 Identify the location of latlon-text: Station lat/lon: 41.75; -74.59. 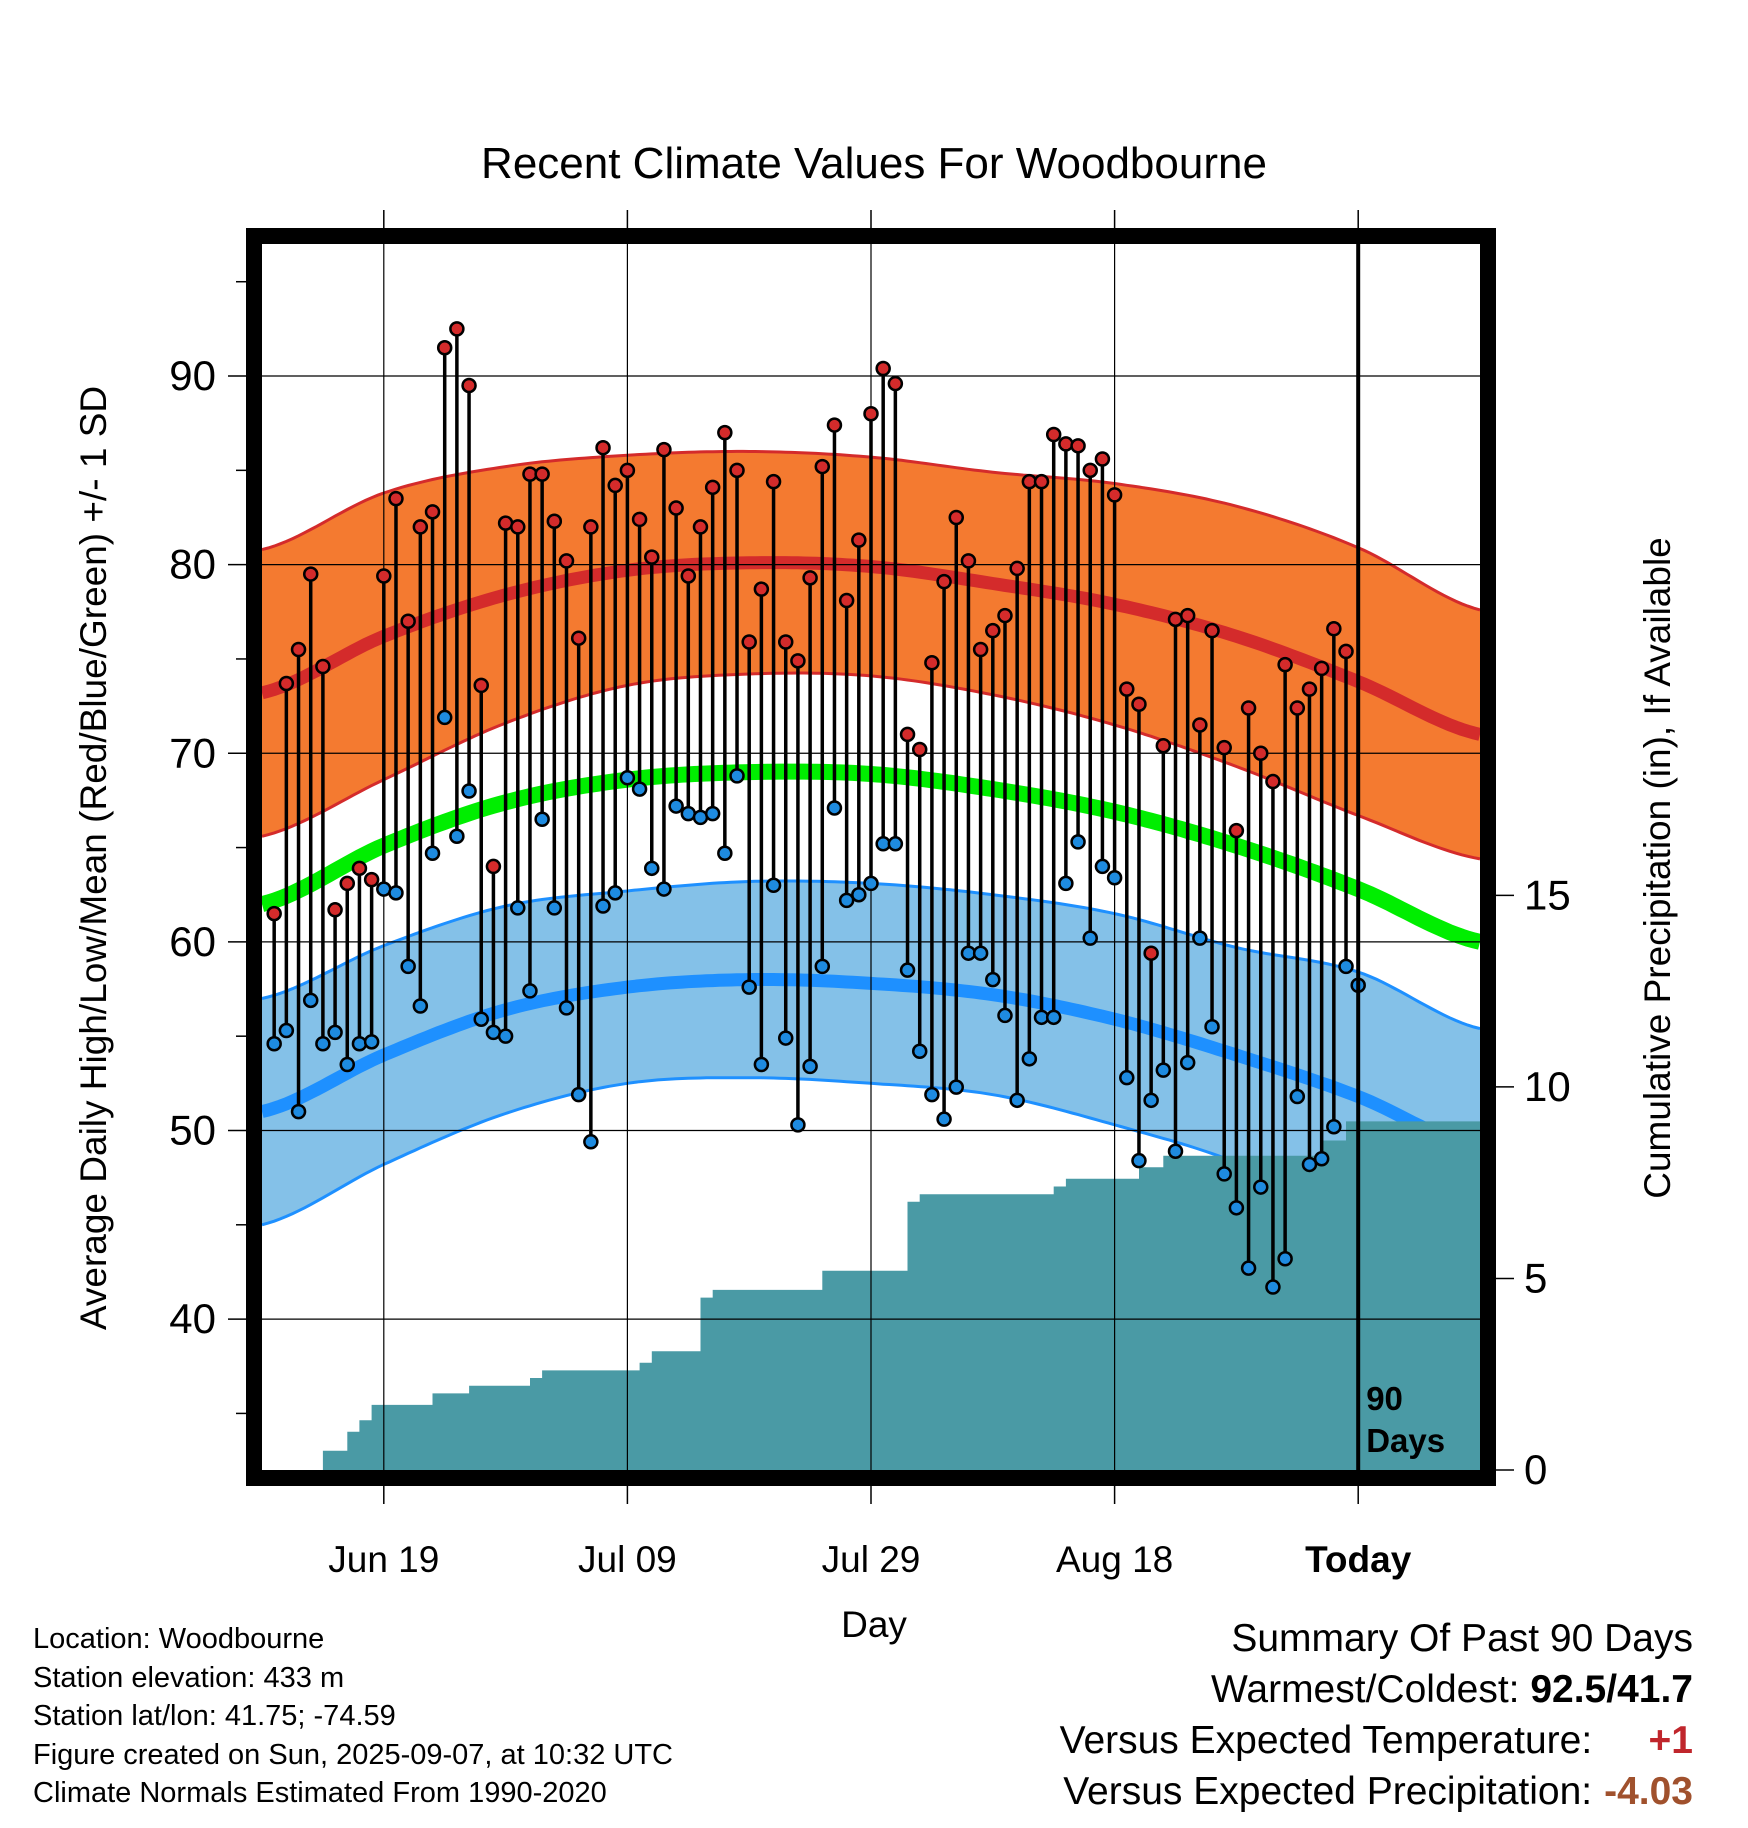
(214, 1716).